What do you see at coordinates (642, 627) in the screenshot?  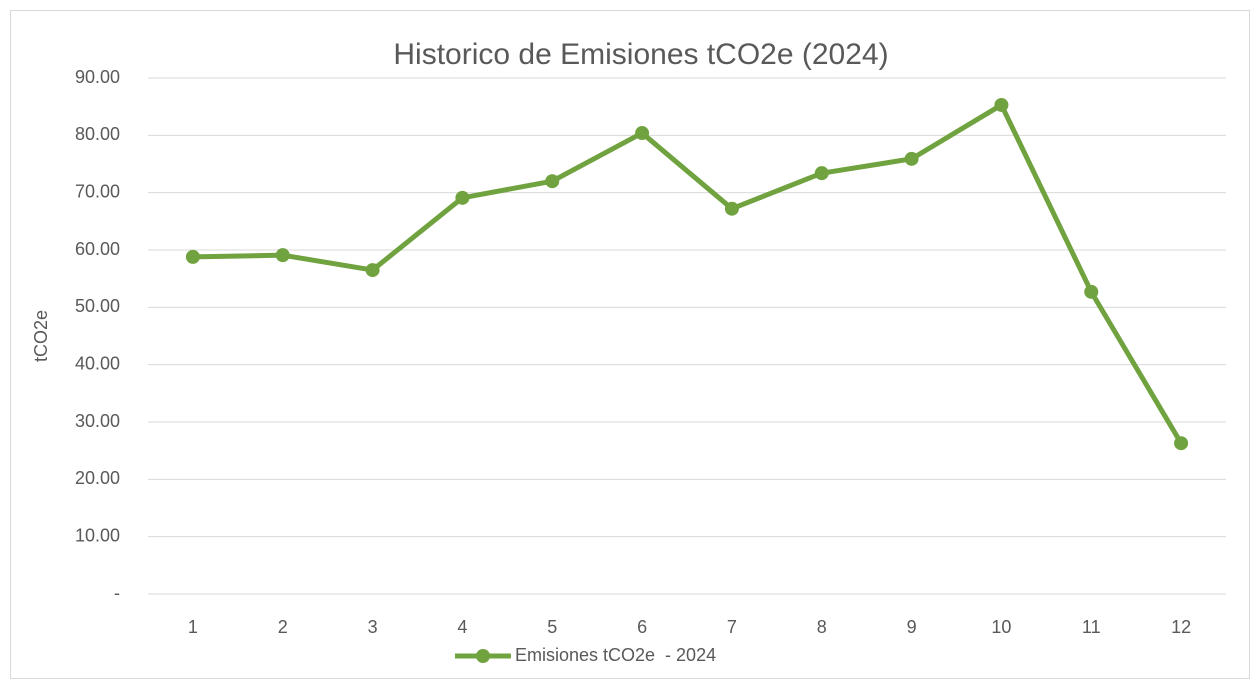 I see `x-tick-label: 6` at bounding box center [642, 627].